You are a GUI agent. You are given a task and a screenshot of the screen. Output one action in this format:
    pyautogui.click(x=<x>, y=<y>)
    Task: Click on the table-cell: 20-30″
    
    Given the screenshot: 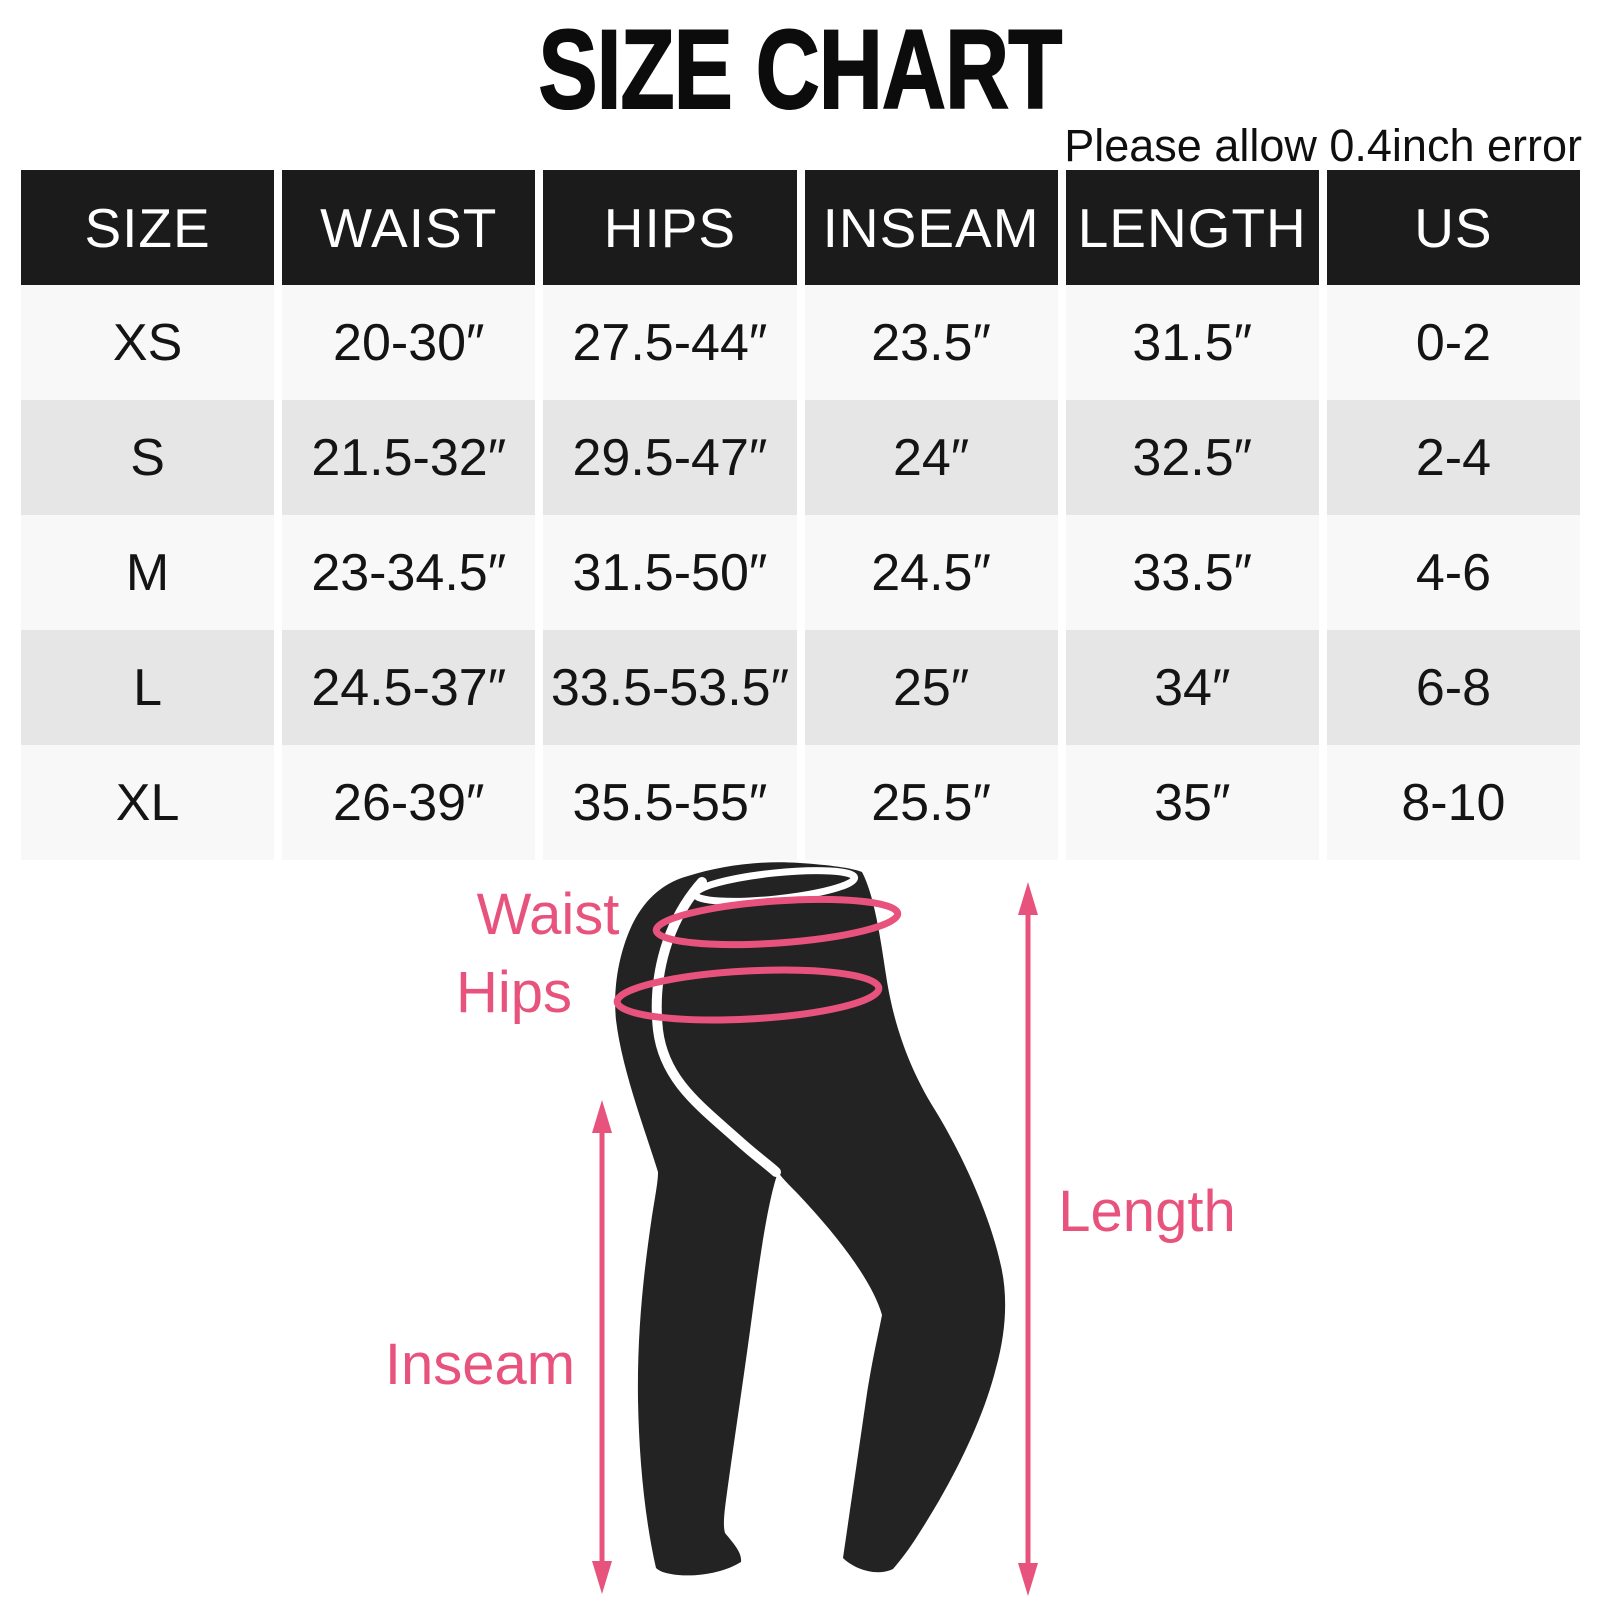 What is the action you would take?
    pyautogui.click(x=409, y=342)
    